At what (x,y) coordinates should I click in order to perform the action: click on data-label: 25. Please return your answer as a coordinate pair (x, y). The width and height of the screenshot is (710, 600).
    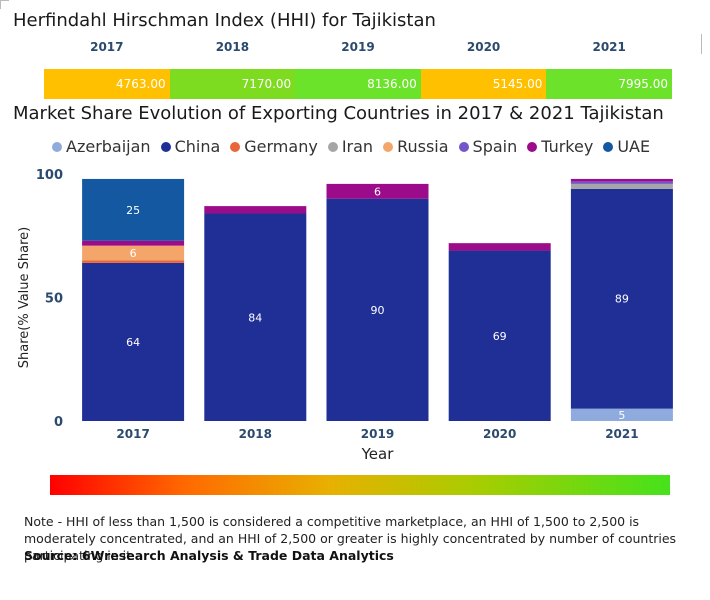
    Looking at the image, I should click on (133, 210).